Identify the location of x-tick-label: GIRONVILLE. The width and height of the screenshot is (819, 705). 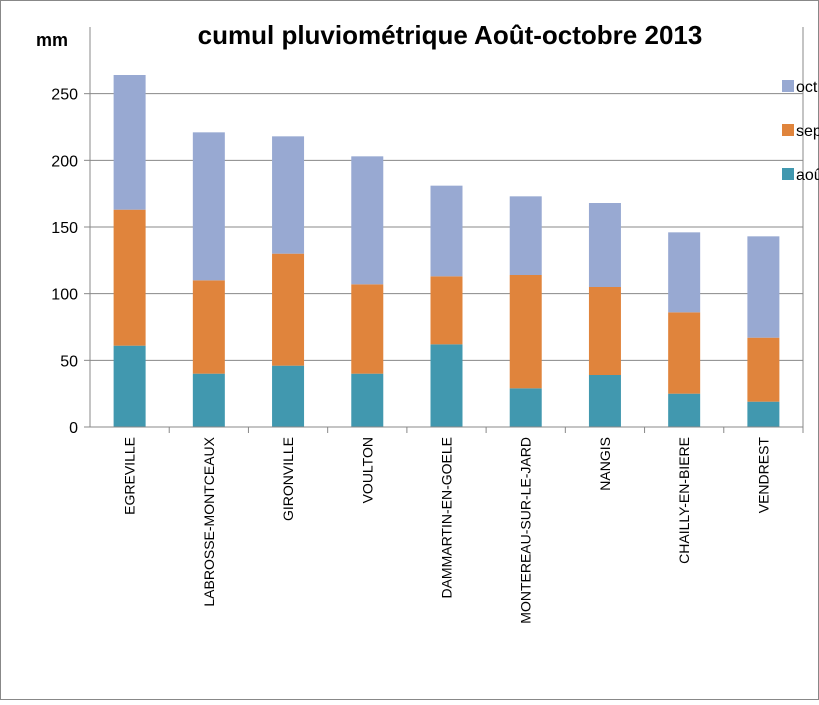
(288, 479).